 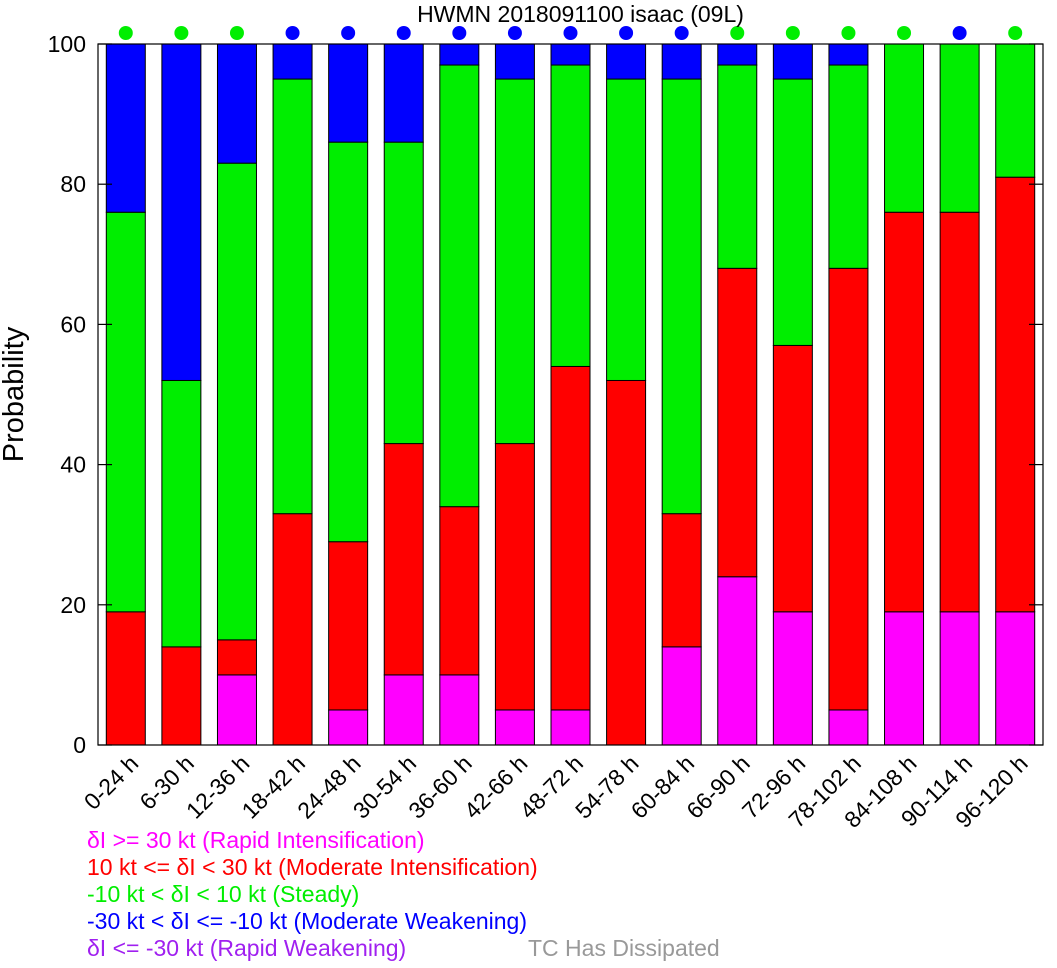 What do you see at coordinates (256, 840) in the screenshot?
I see `legend-rapid-intensification: δI >= 30 kt (Rapid Intensification)` at bounding box center [256, 840].